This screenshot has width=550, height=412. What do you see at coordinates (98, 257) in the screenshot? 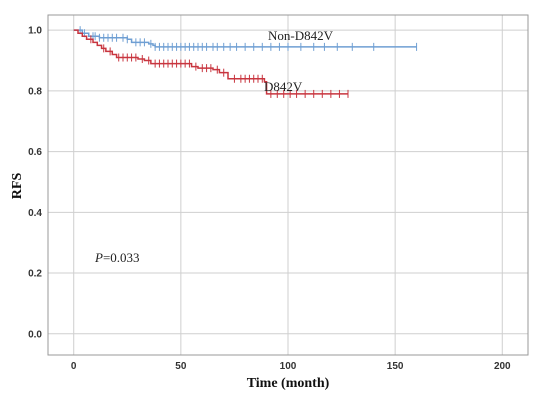
I see `p-value-symbol: P` at bounding box center [98, 257].